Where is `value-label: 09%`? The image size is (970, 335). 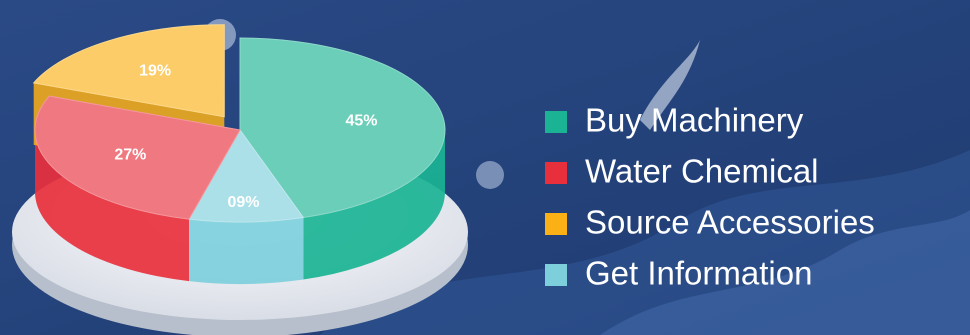 value-label: 09% is located at coordinates (243, 202).